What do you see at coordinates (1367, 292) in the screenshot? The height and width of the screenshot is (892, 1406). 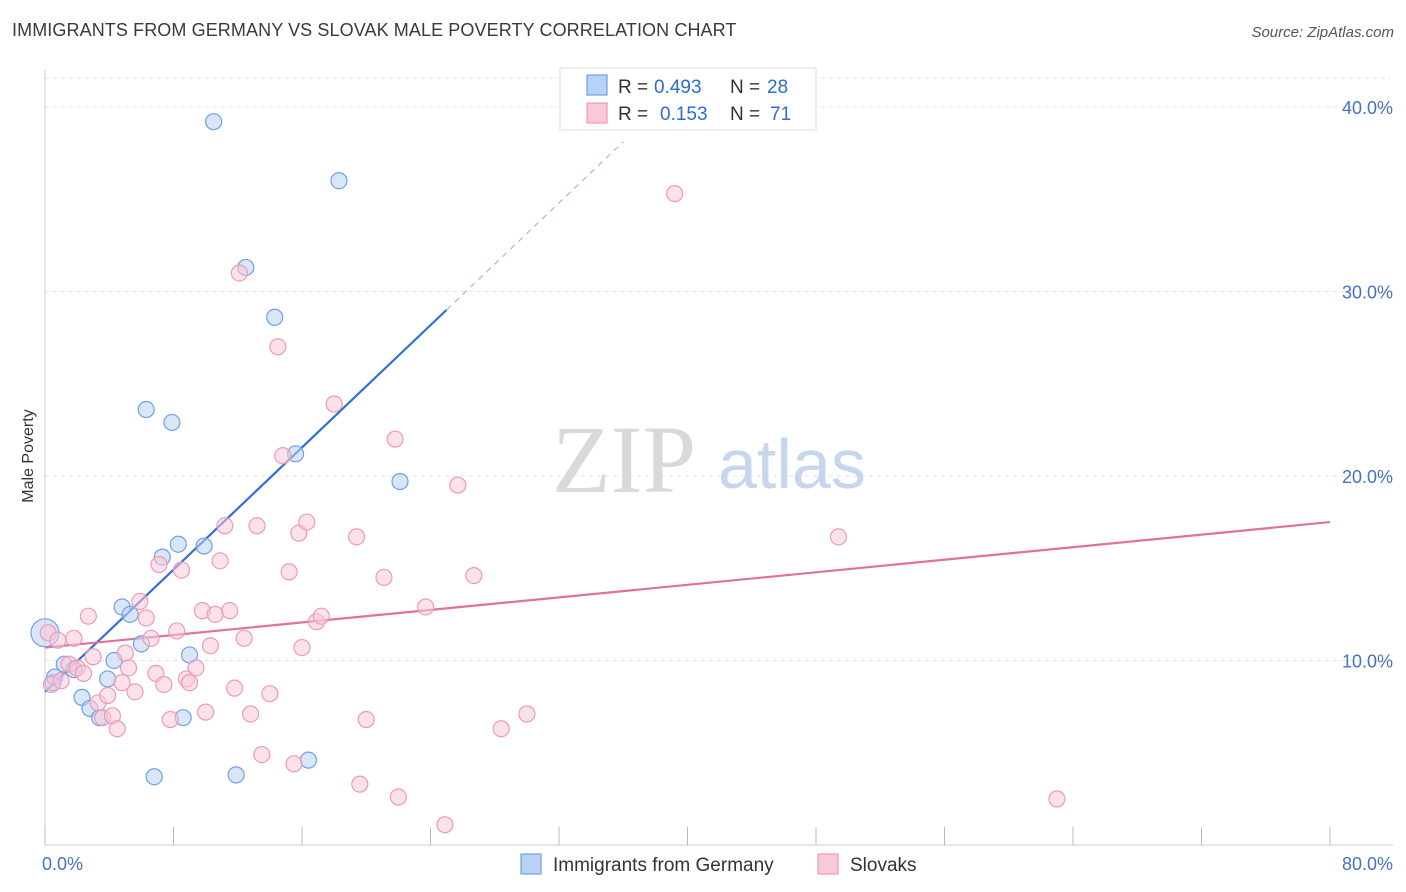 I see `y-tick-label: 30.0%` at bounding box center [1367, 292].